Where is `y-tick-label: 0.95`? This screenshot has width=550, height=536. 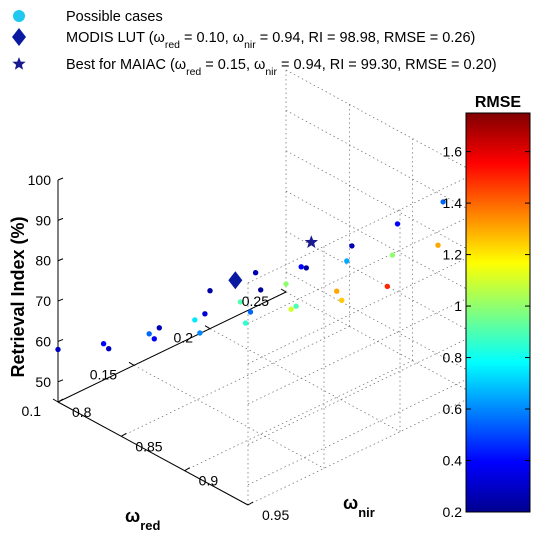 y-tick-label: 0.95 is located at coordinates (275, 515).